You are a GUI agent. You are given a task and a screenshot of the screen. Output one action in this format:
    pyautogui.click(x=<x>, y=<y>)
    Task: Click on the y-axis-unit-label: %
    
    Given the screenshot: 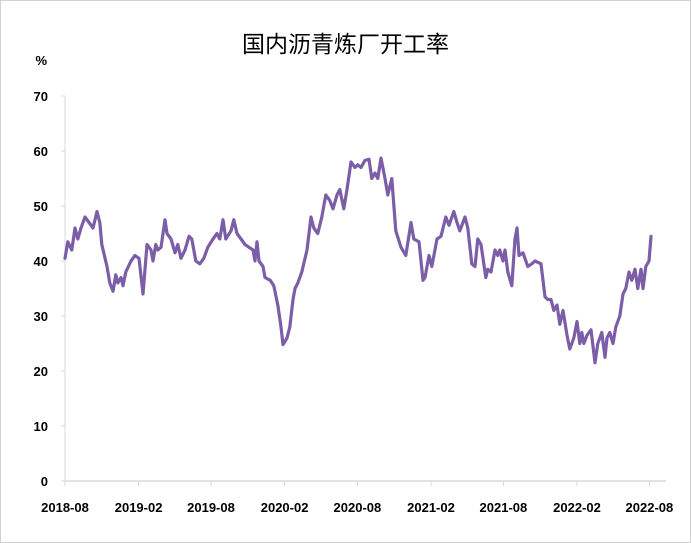 What is the action you would take?
    pyautogui.click(x=41, y=60)
    